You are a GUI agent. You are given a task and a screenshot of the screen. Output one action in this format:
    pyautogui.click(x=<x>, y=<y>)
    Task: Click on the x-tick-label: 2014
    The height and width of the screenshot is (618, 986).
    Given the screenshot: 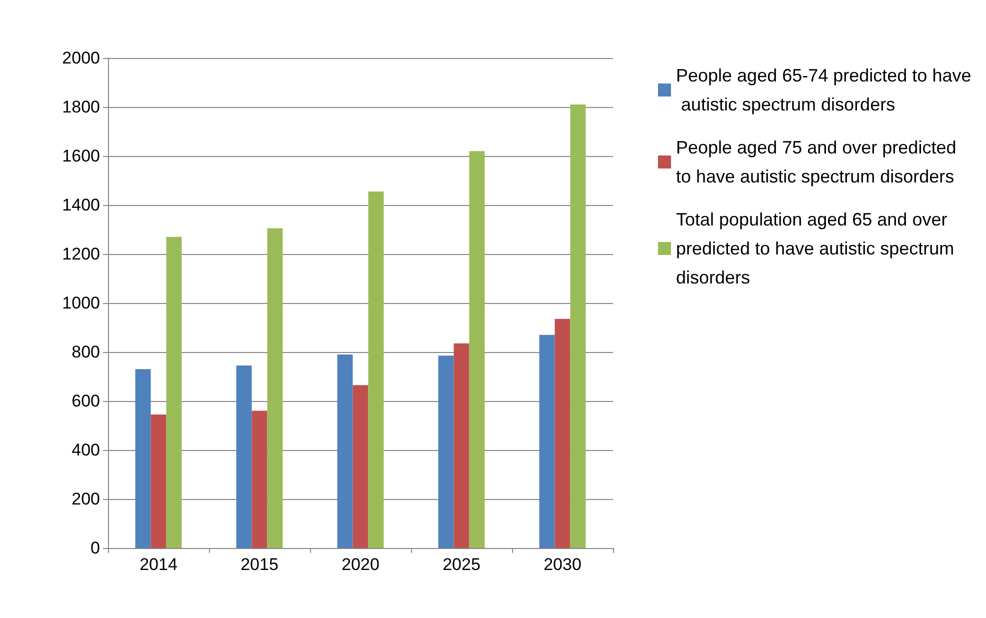 What is the action you would take?
    pyautogui.click(x=159, y=564)
    